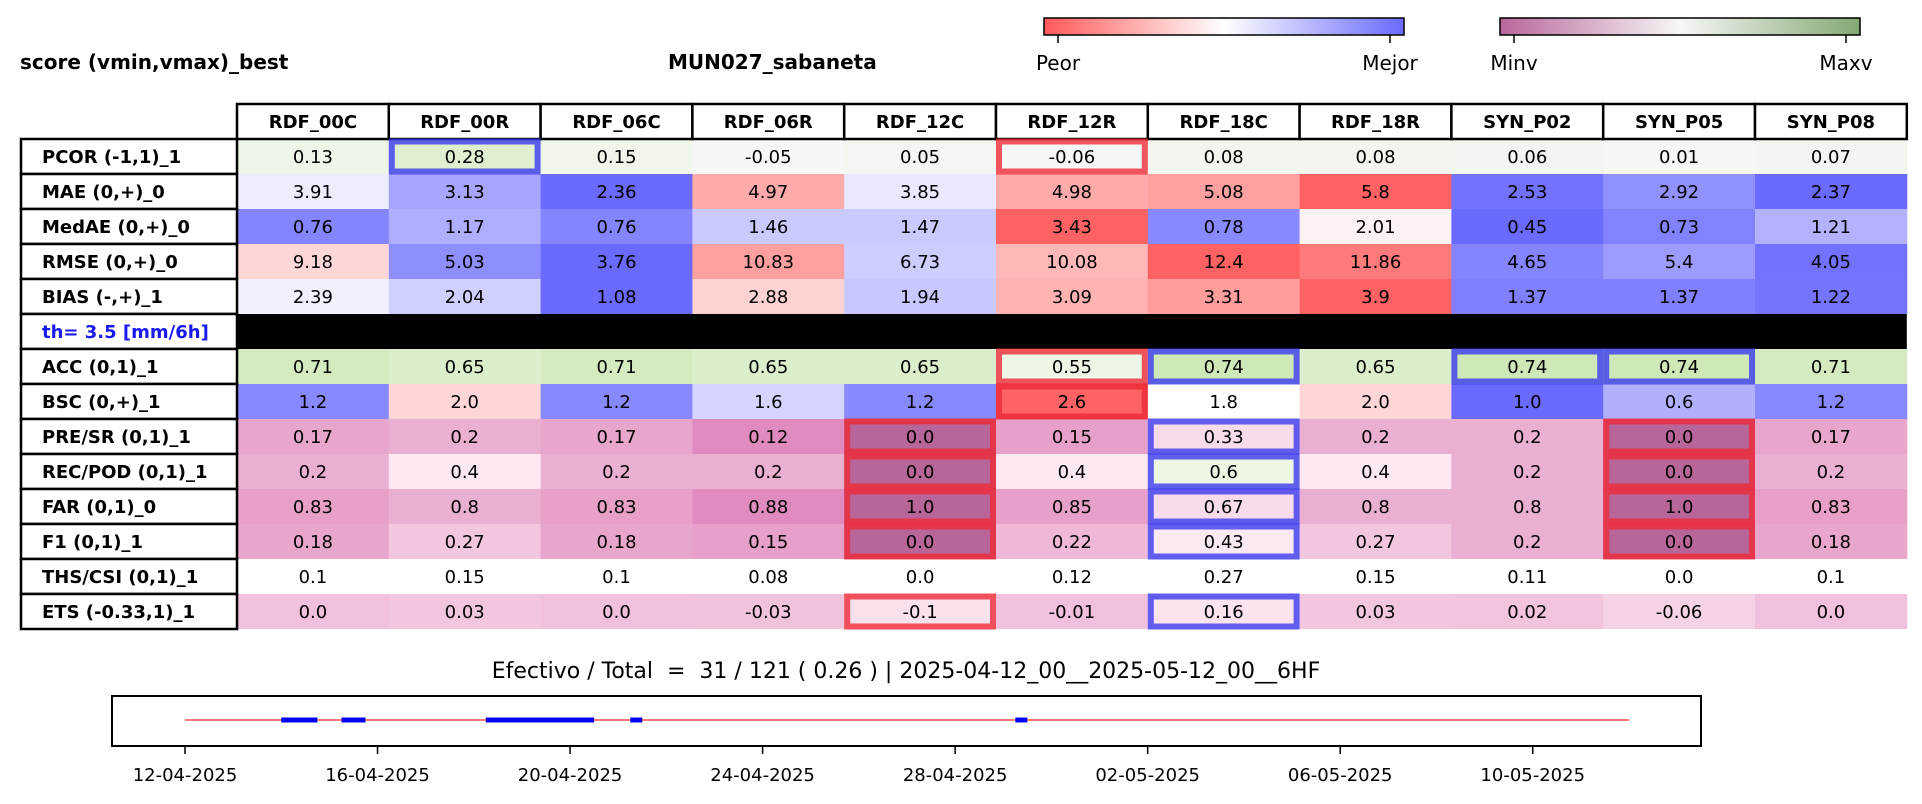  Describe the element at coordinates (1831, 262) in the screenshot. I see `cell-value: 4.05` at that location.